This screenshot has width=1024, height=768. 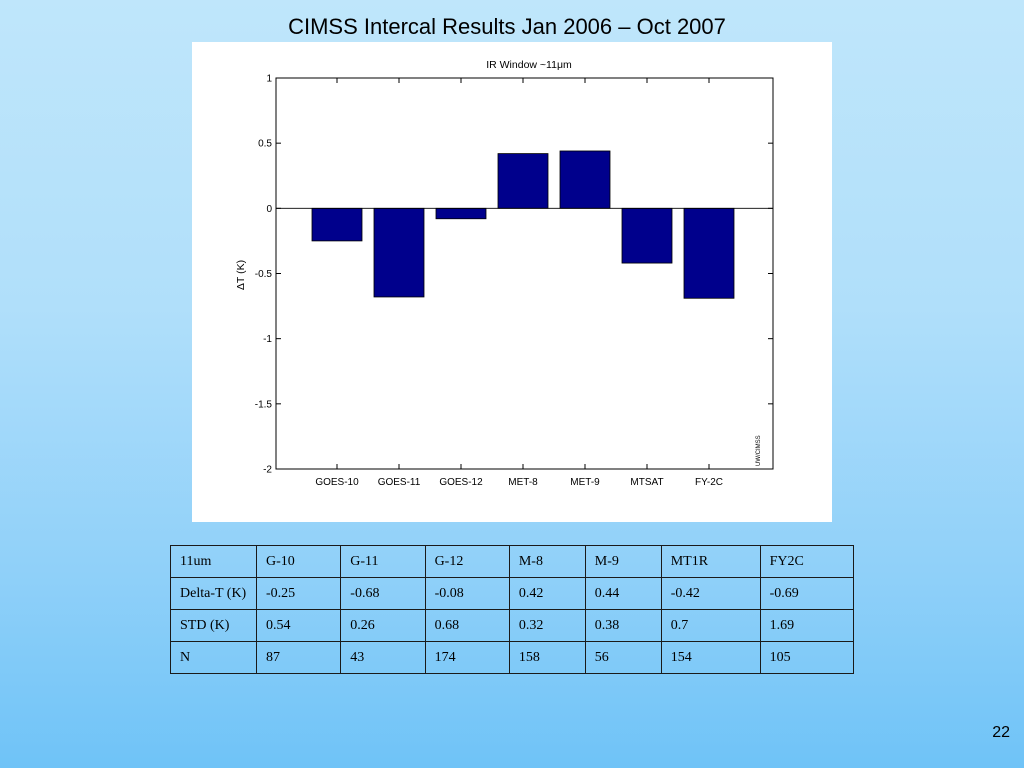 What do you see at coordinates (264, 274) in the screenshot?
I see `y-tick-label: -0.5` at bounding box center [264, 274].